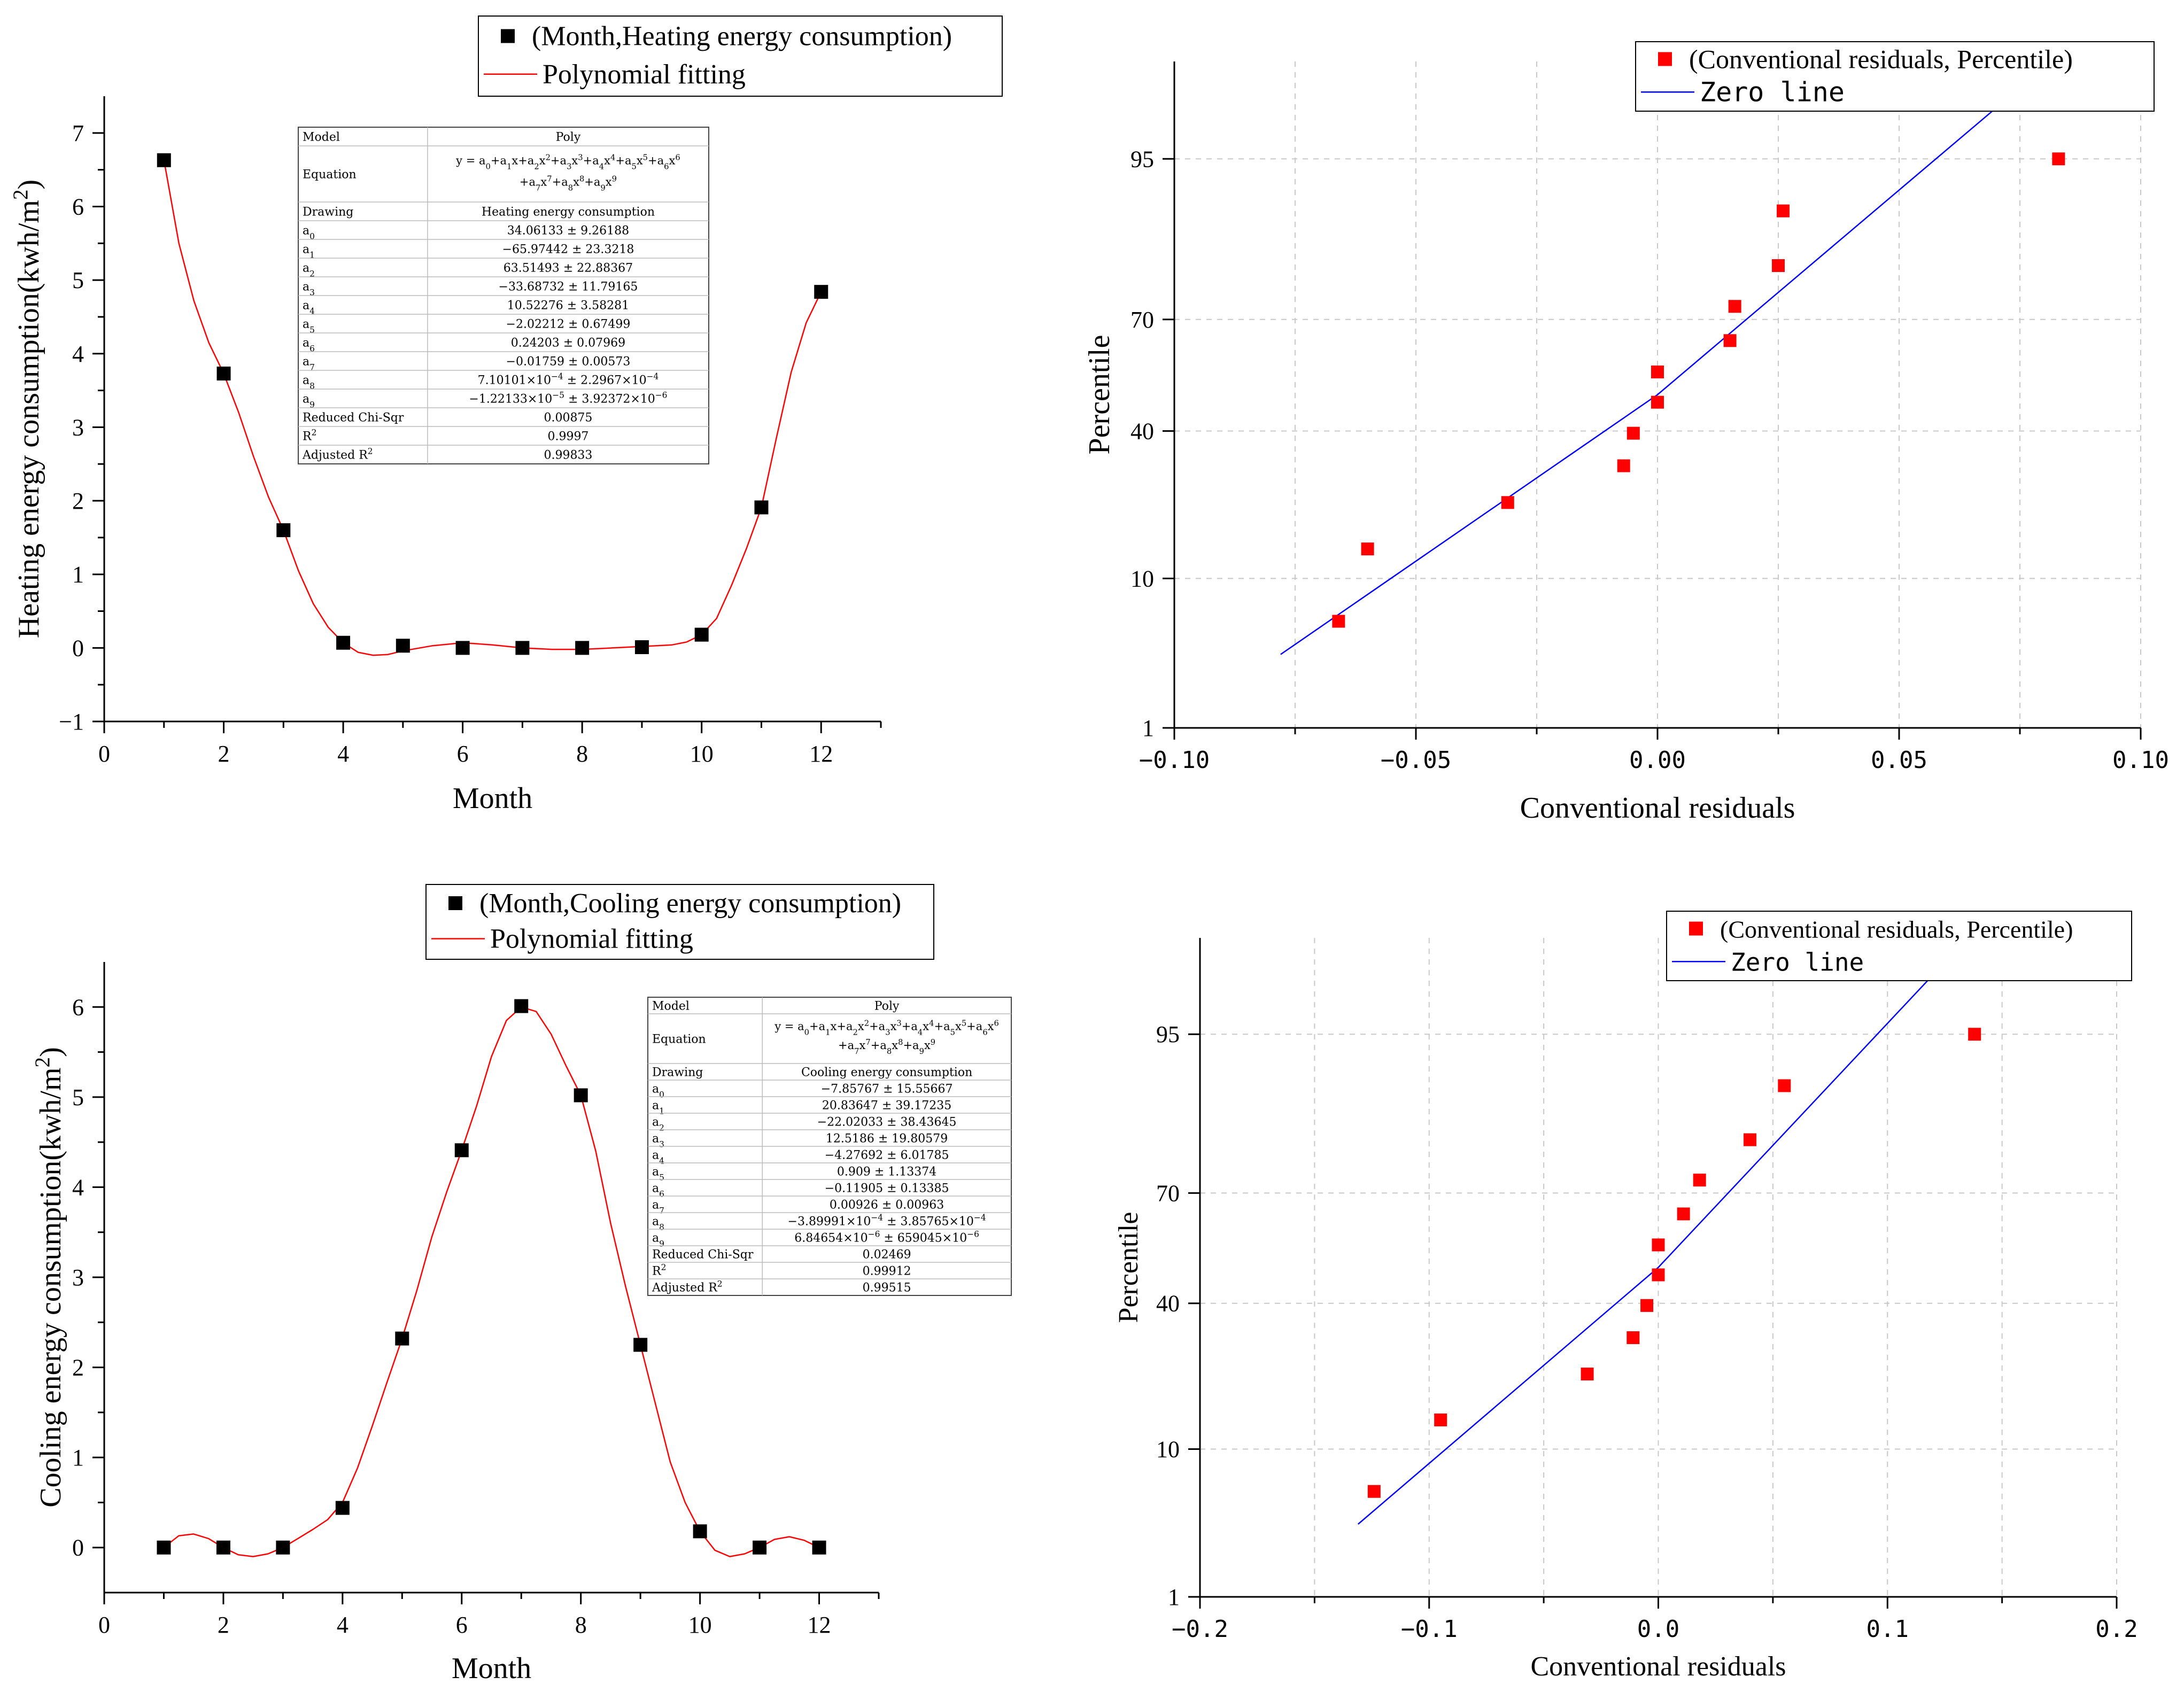 The width and height of the screenshot is (2184, 1700). Describe the element at coordinates (887, 1205) in the screenshot. I see `table-value: 0.00926 ± 0.00963` at that location.